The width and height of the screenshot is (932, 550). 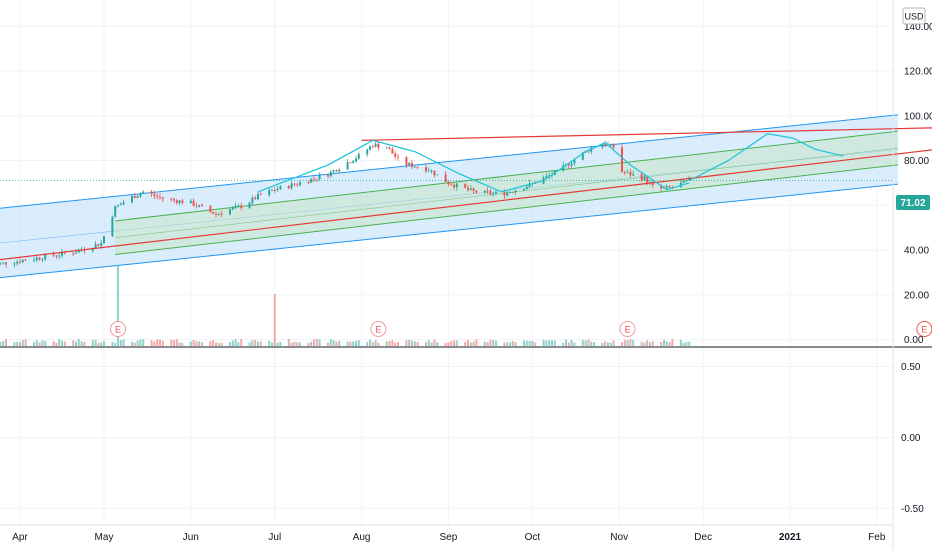 I want to click on time-tick-label: Oct, so click(x=533, y=537).